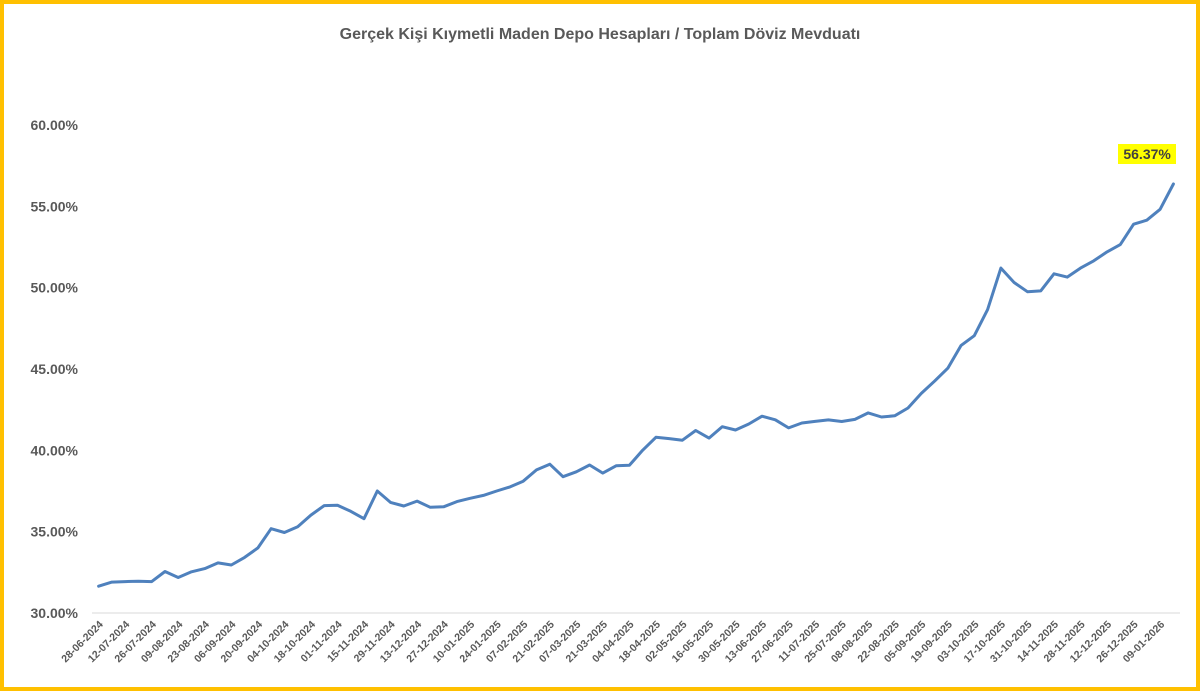 This screenshot has width=1200, height=691. I want to click on y-tick-label: 50.00%, so click(55, 288).